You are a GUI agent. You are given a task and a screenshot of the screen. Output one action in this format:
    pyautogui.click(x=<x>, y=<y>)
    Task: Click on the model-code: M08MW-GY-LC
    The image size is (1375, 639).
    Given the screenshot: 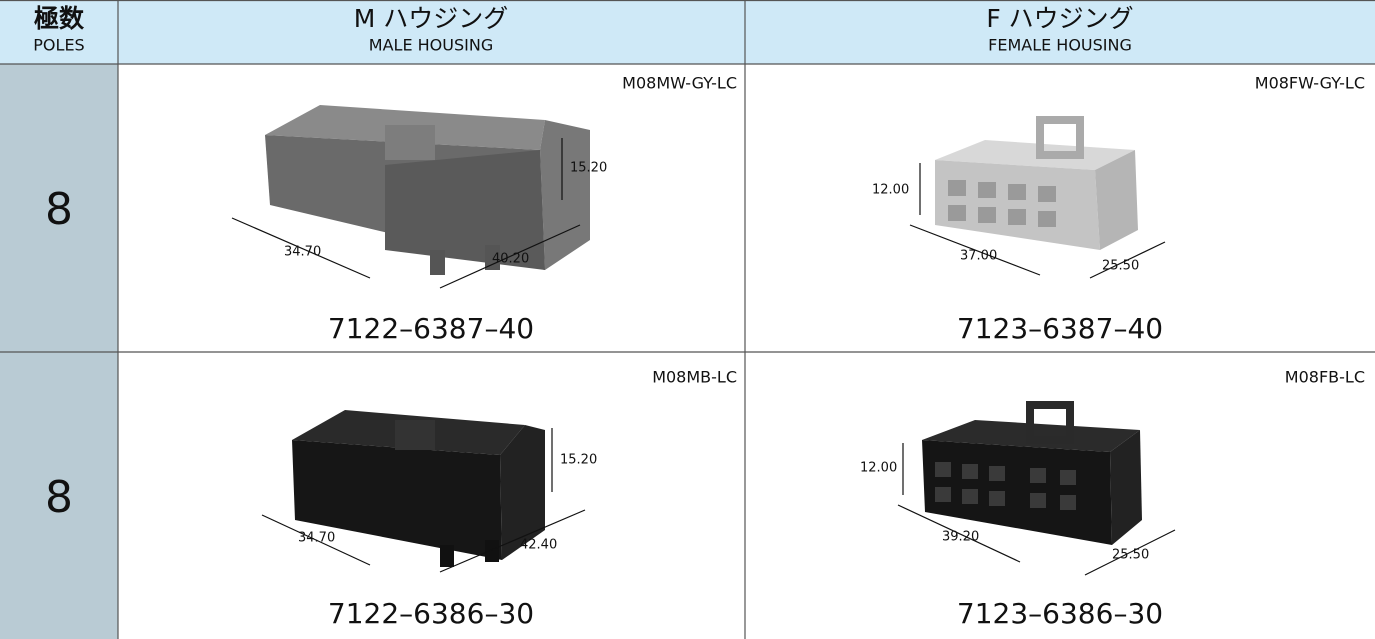 What is the action you would take?
    pyautogui.click(x=679, y=83)
    